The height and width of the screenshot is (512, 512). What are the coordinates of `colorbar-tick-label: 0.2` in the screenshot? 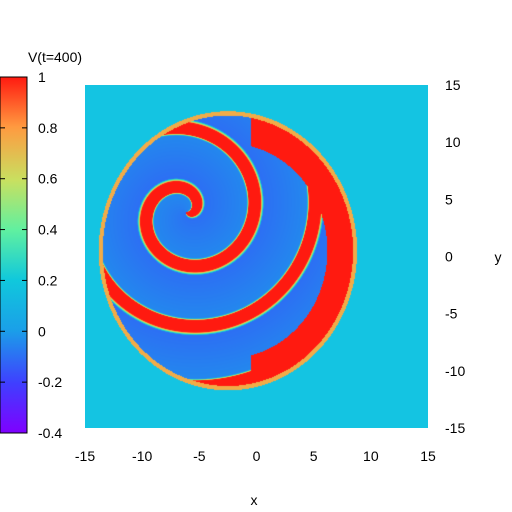 It's located at (48, 280).